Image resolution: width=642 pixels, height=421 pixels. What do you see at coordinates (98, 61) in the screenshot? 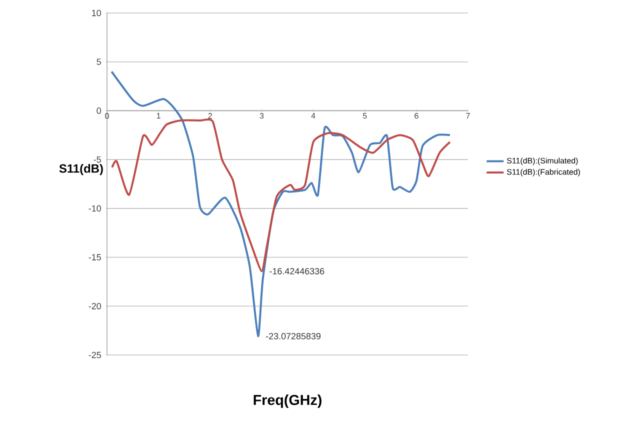
I see `y-tick-label: 5` at bounding box center [98, 61].